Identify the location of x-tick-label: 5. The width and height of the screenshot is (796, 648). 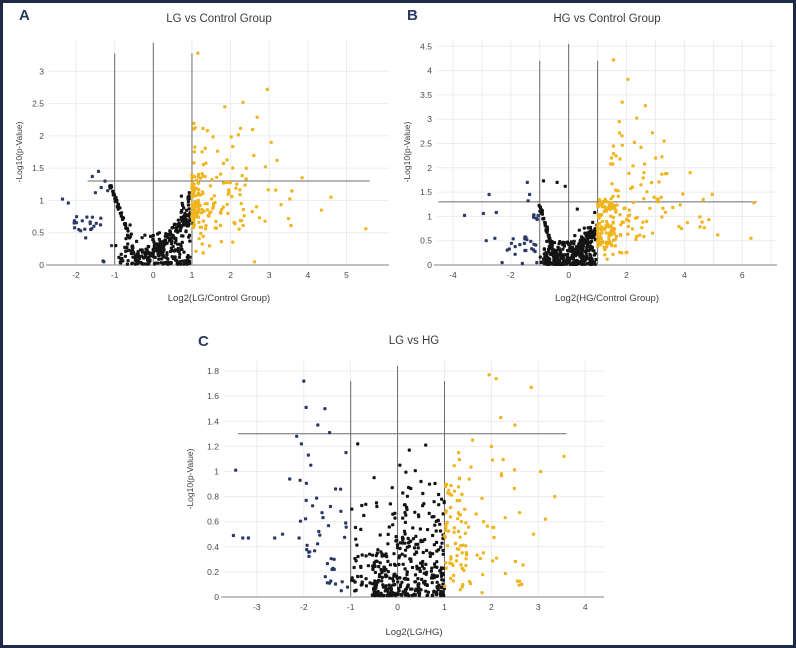
(346, 275).